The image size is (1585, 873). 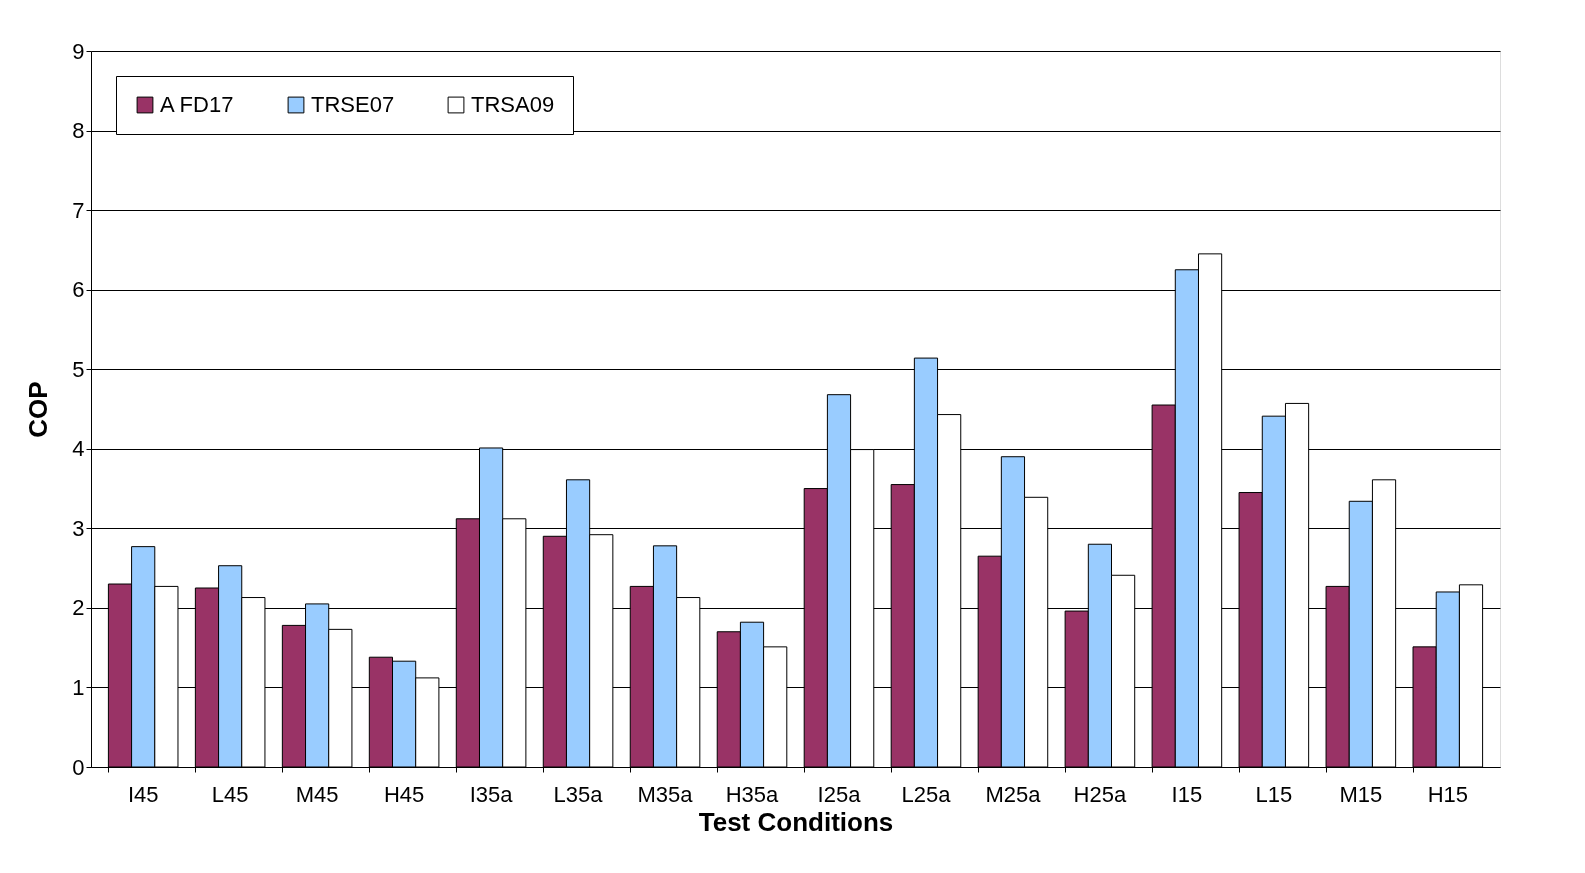 I want to click on legend-label: TRSA09, so click(x=513, y=104).